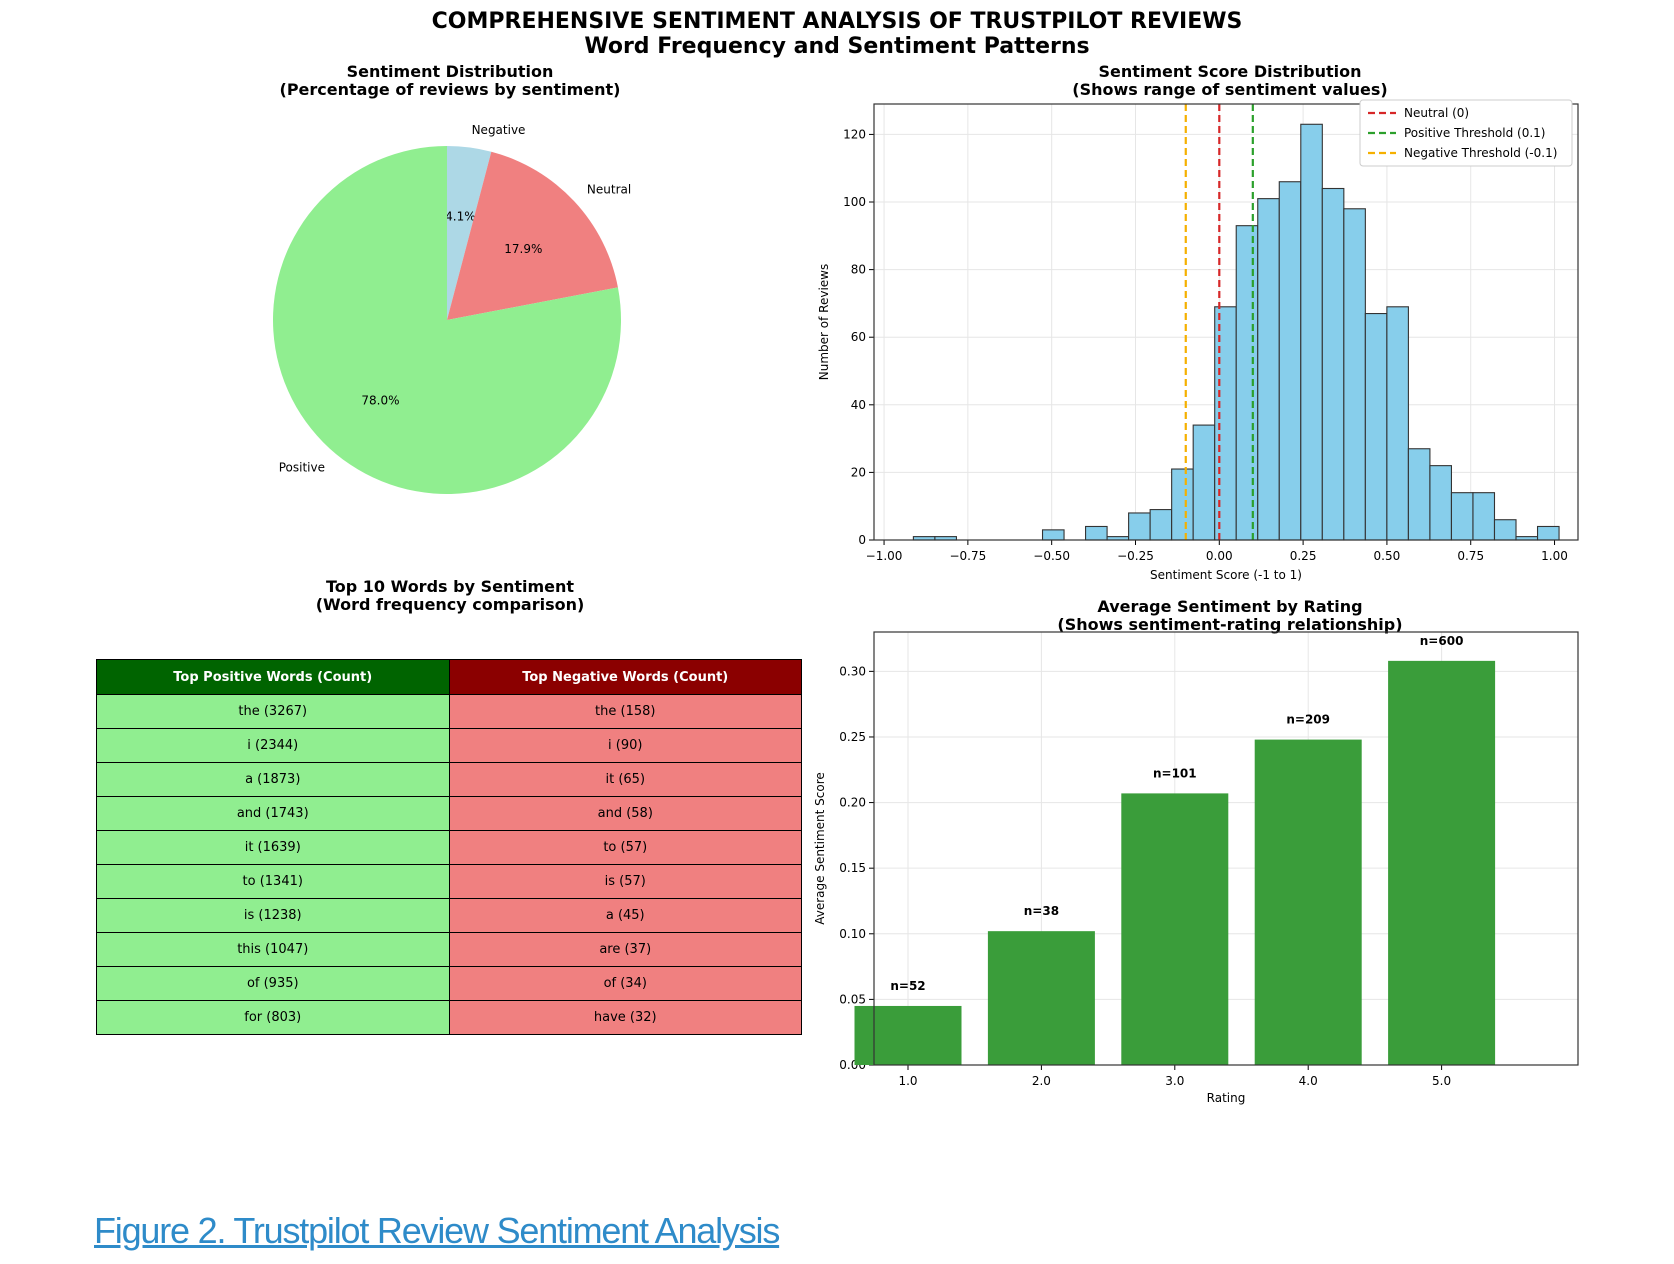  I want to click on table-row: is (1238) a (45), so click(449, 915).